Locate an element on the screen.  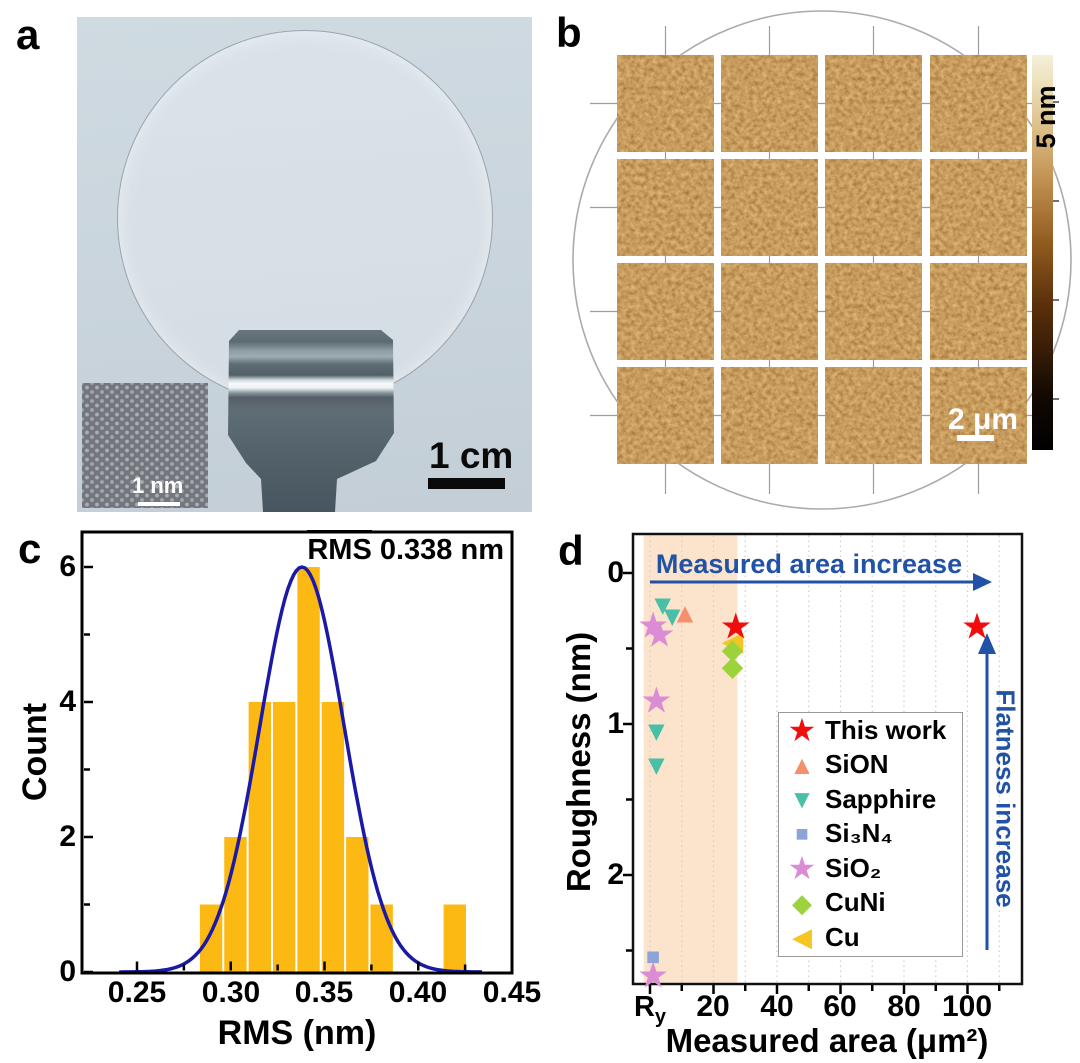
height-colorbar is located at coordinates (1042, 252).